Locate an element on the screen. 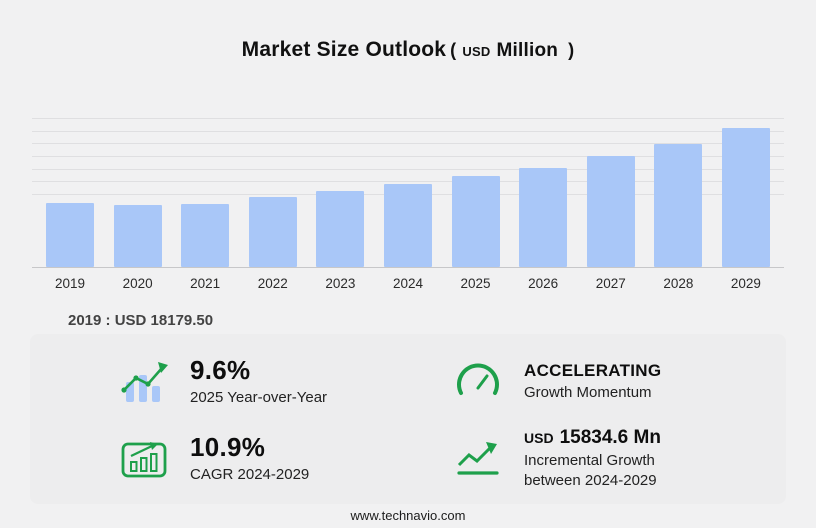  title-unit: Million is located at coordinates (527, 50).